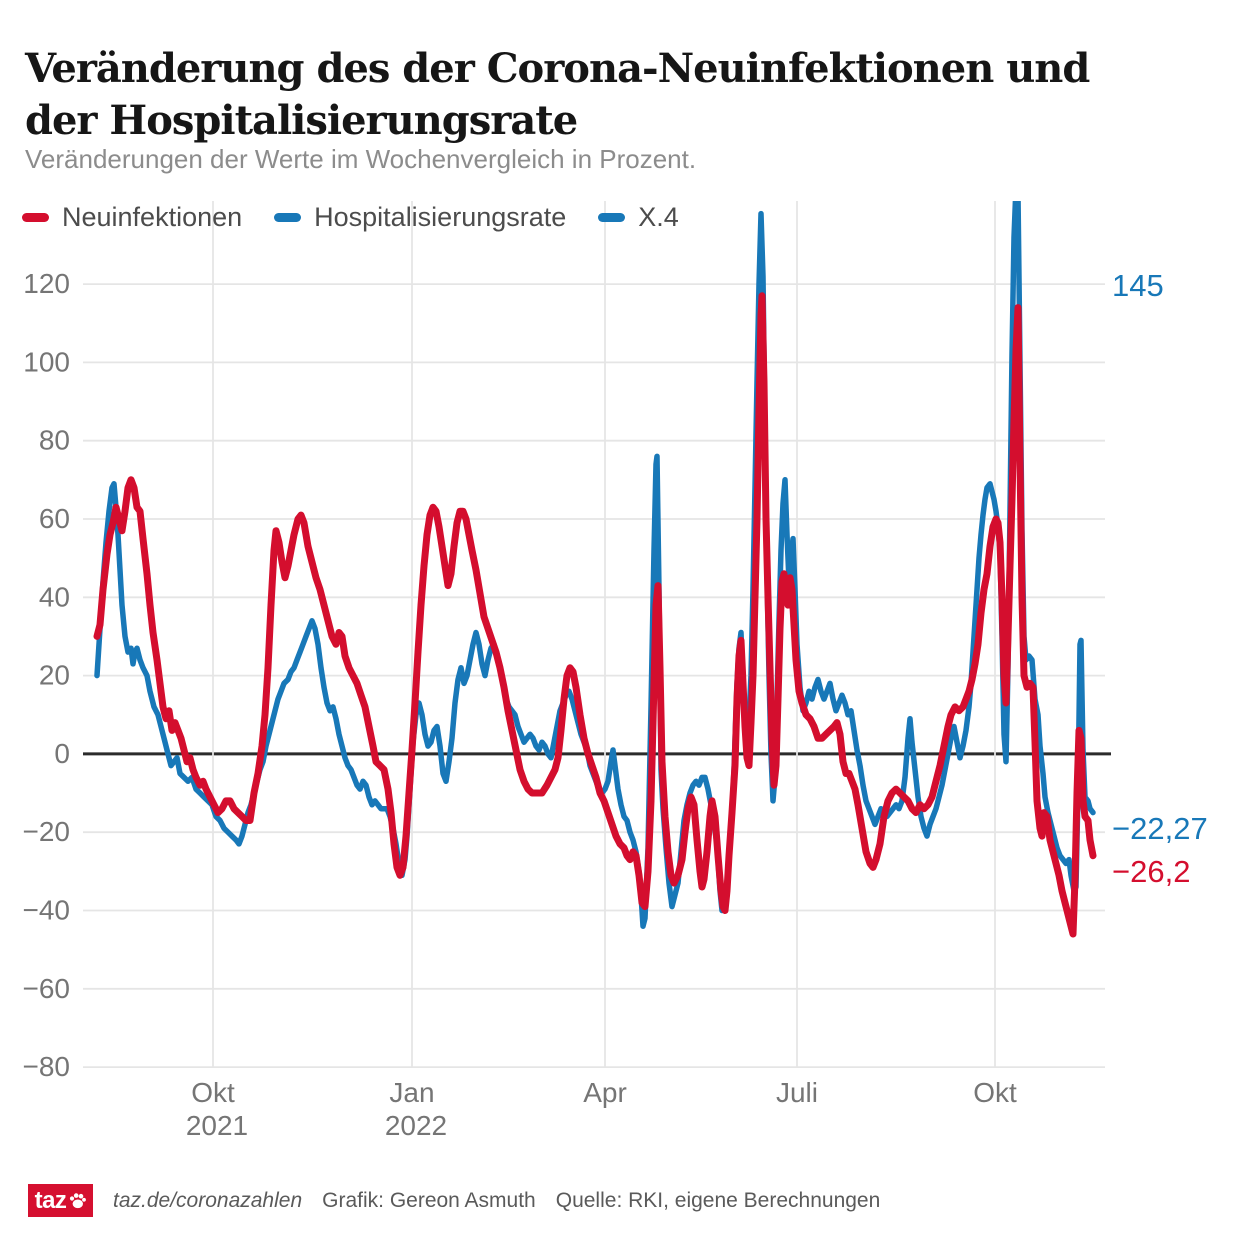 The height and width of the screenshot is (1240, 1240). Describe the element at coordinates (47, 910) in the screenshot. I see `y-axis-label: −40` at that location.